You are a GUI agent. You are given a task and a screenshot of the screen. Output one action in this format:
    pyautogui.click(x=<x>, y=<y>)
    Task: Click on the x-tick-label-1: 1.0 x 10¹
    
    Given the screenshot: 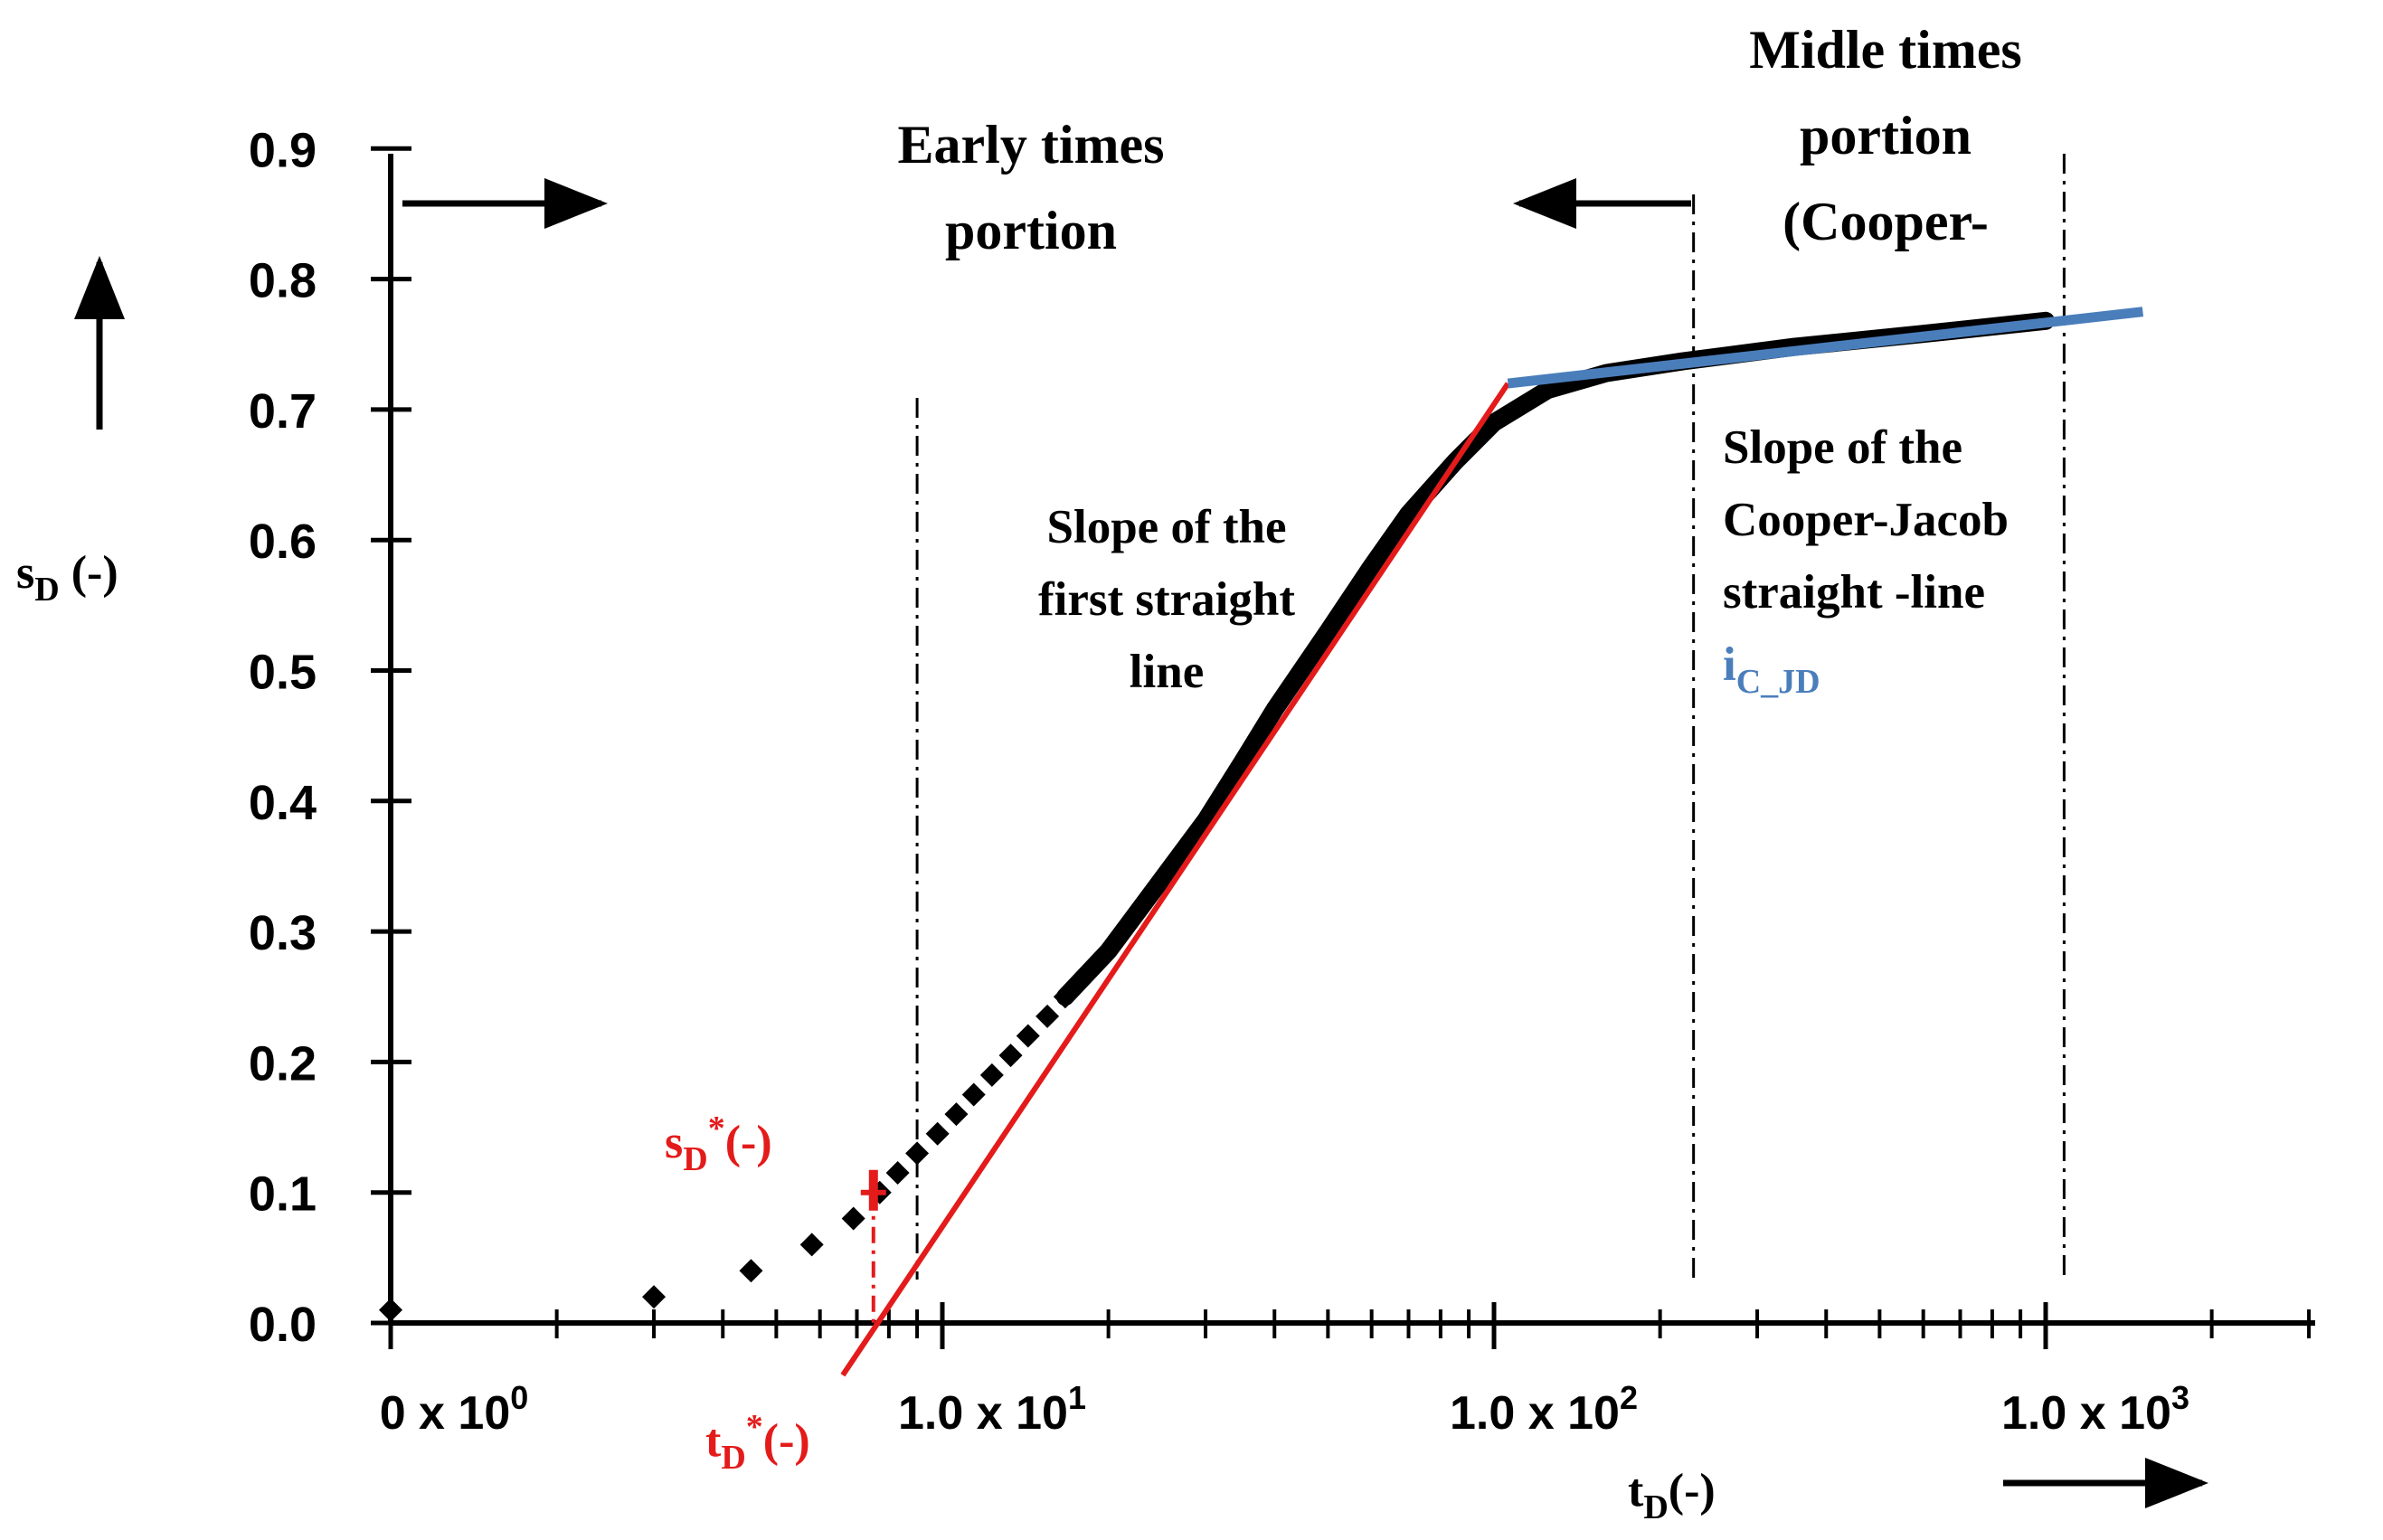 What is the action you would take?
    pyautogui.click(x=992, y=1409)
    